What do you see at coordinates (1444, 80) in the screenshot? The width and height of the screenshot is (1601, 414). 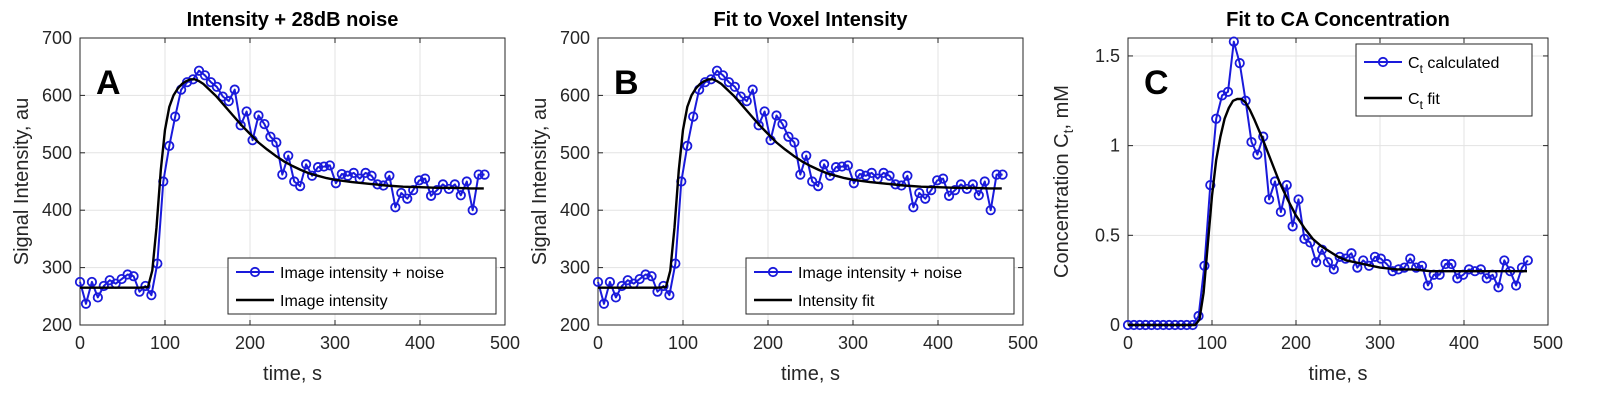 I see `legend: Ct calculated Ct fit` at bounding box center [1444, 80].